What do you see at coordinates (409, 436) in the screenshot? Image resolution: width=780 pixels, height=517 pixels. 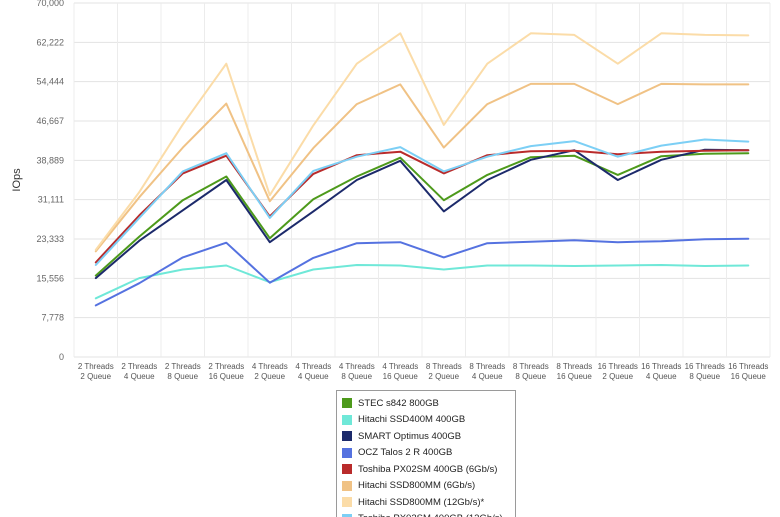 I see `legend-label: SMART Optimus 400GB` at bounding box center [409, 436].